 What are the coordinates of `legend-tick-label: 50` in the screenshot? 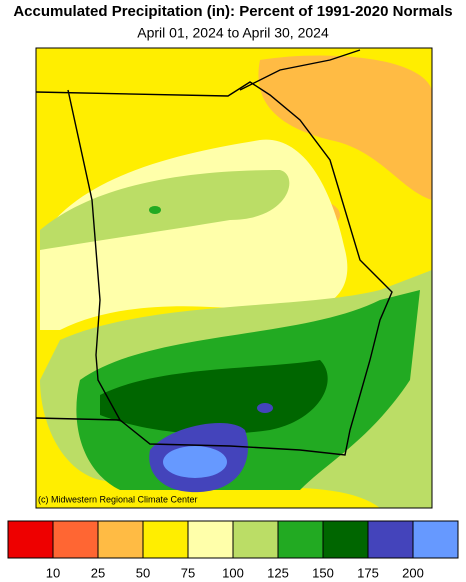 It's located at (143, 572).